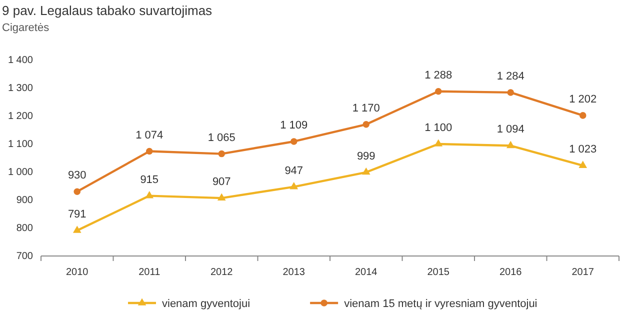  I want to click on data-label: 791, so click(77, 214).